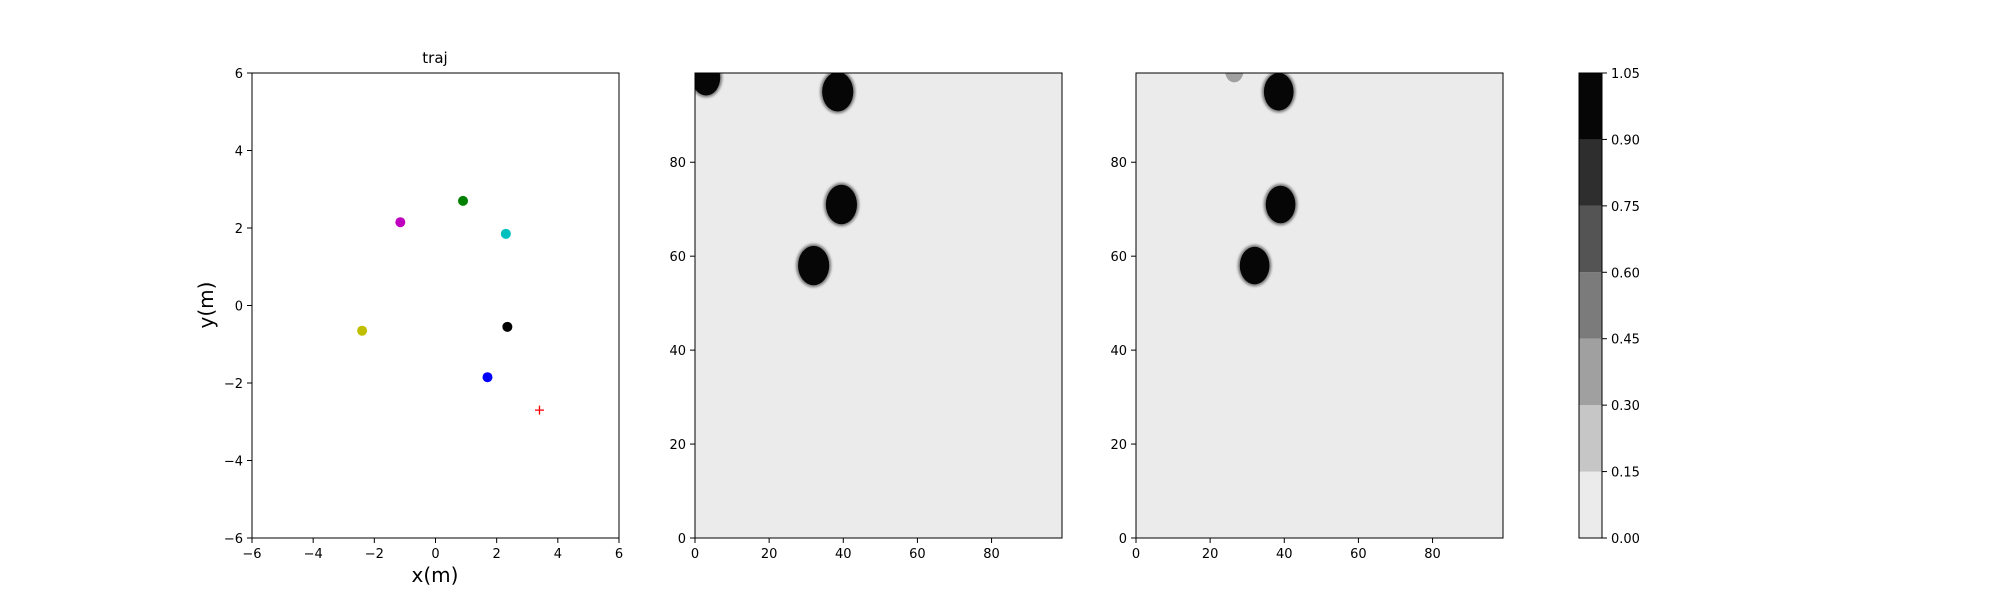  I want to click on x-tick-label: 6, so click(619, 554).